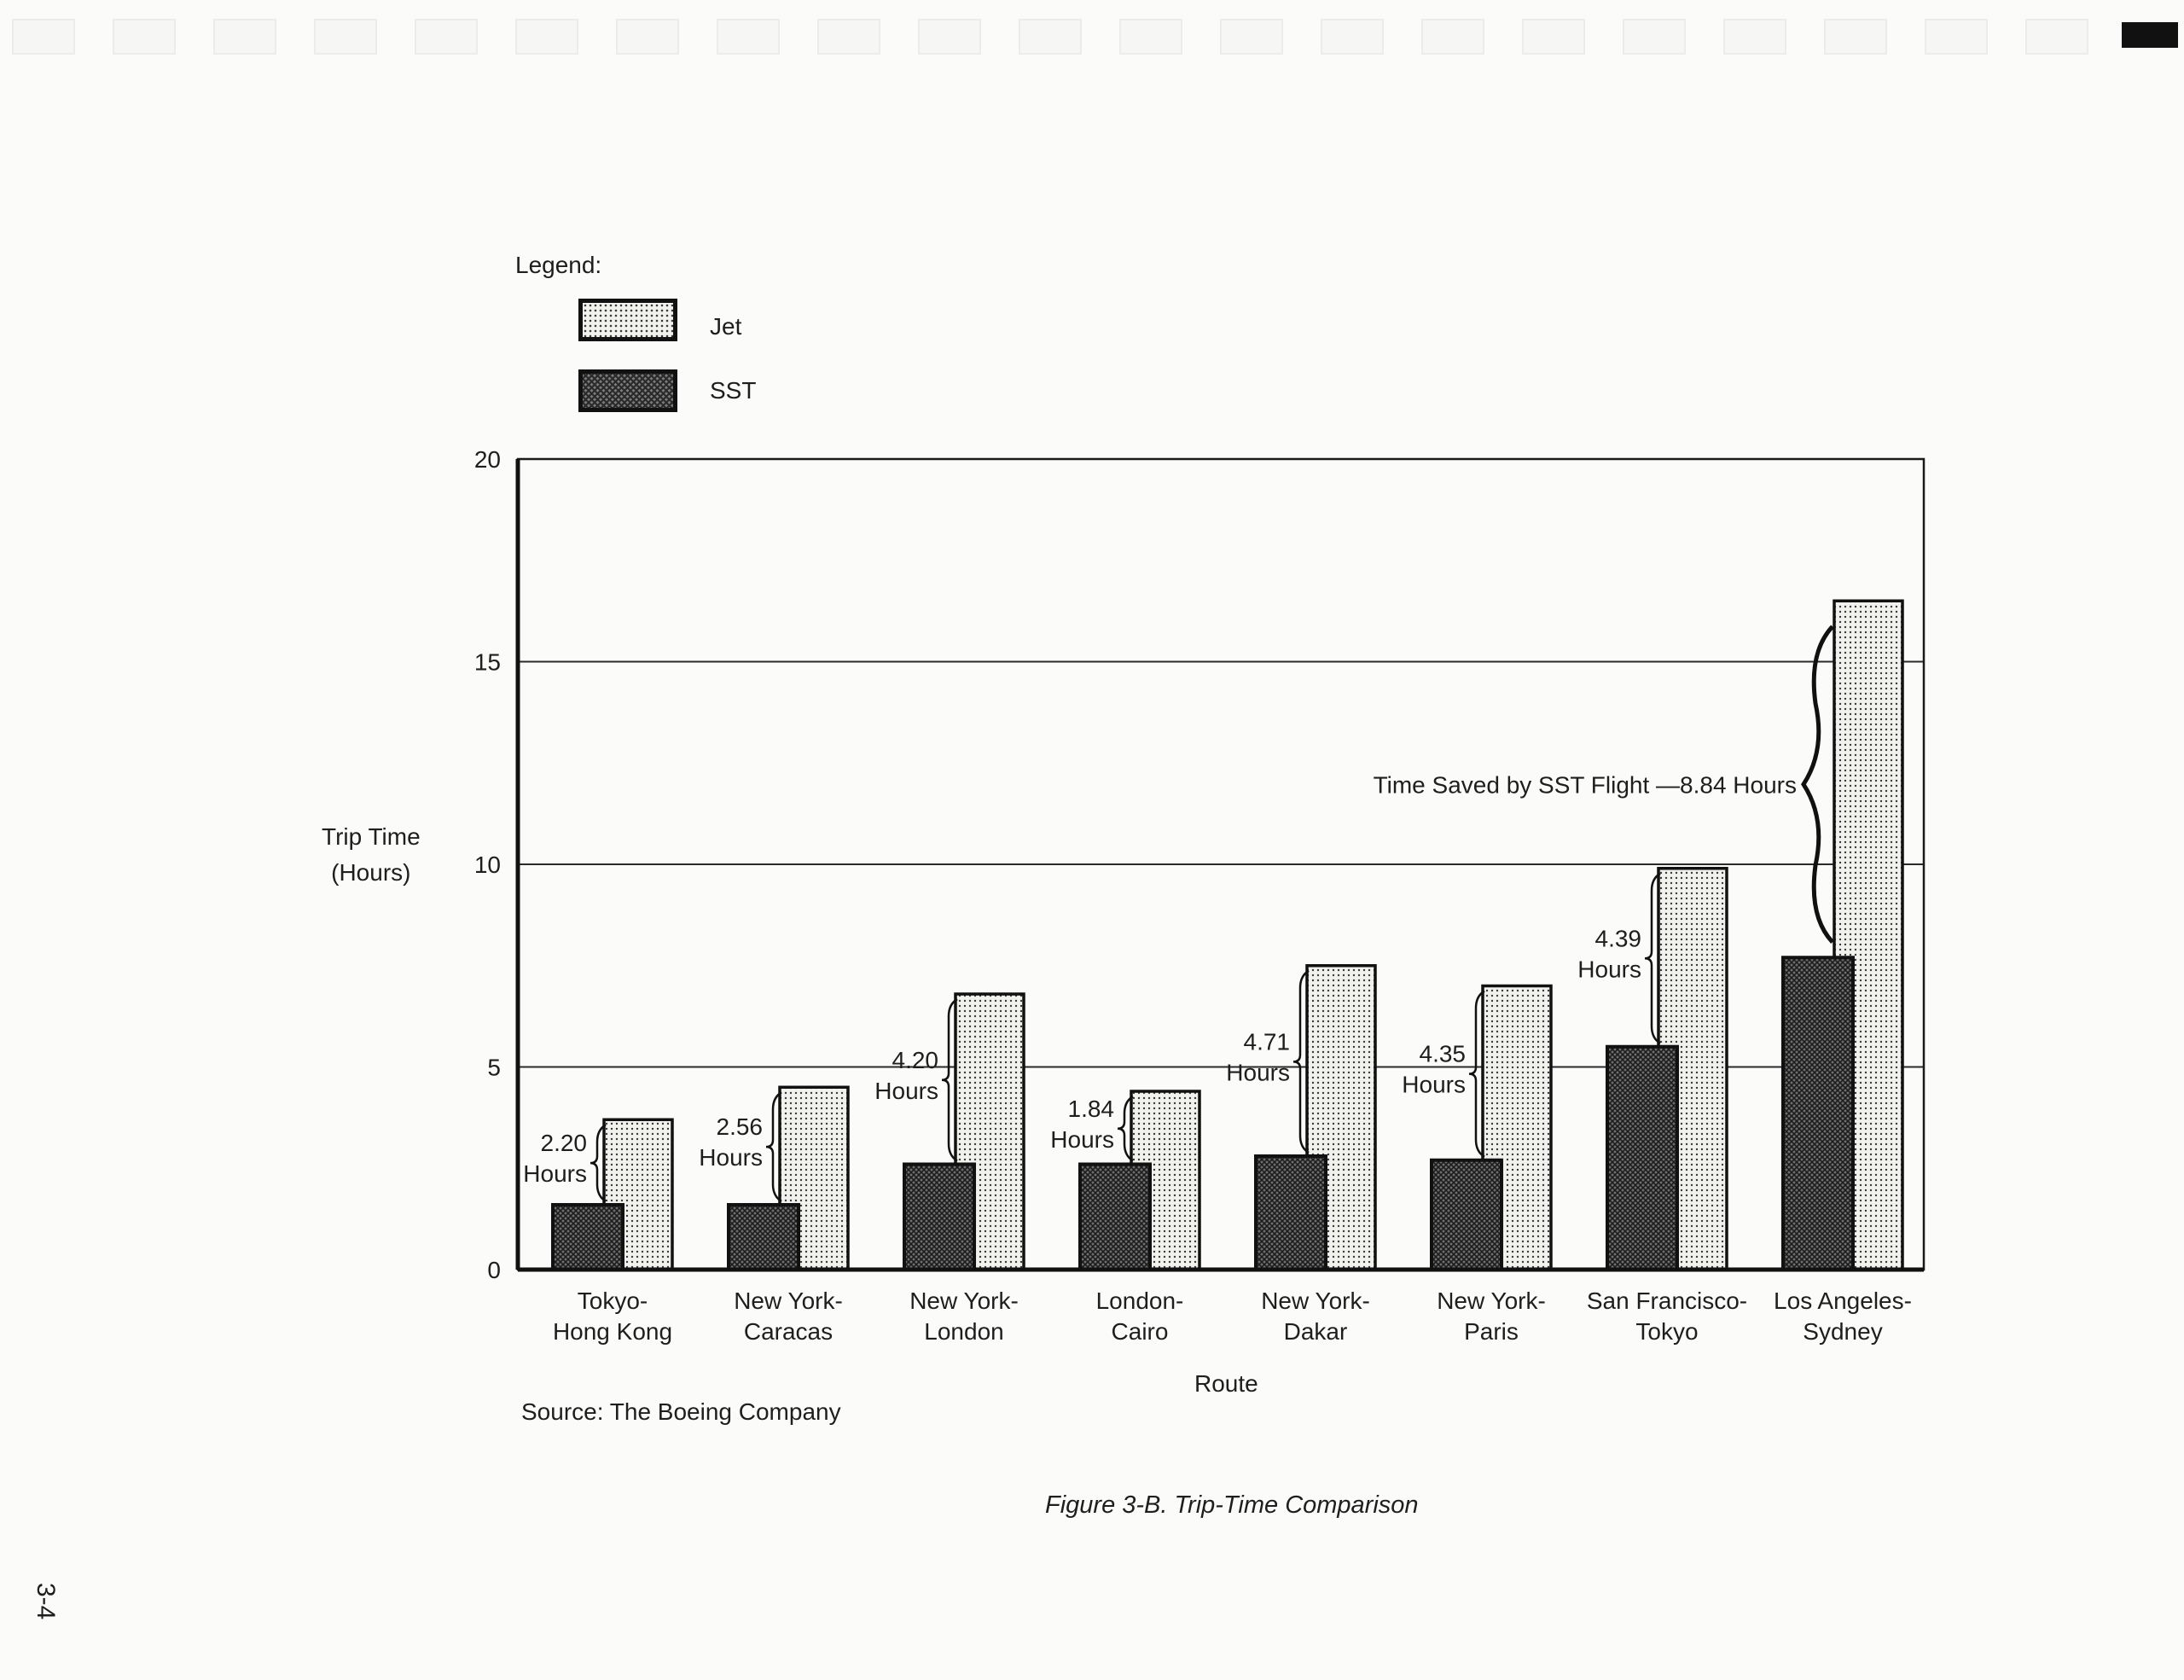 This screenshot has width=2184, height=1680. I want to click on annotation-label: 4.39, so click(1619, 938).